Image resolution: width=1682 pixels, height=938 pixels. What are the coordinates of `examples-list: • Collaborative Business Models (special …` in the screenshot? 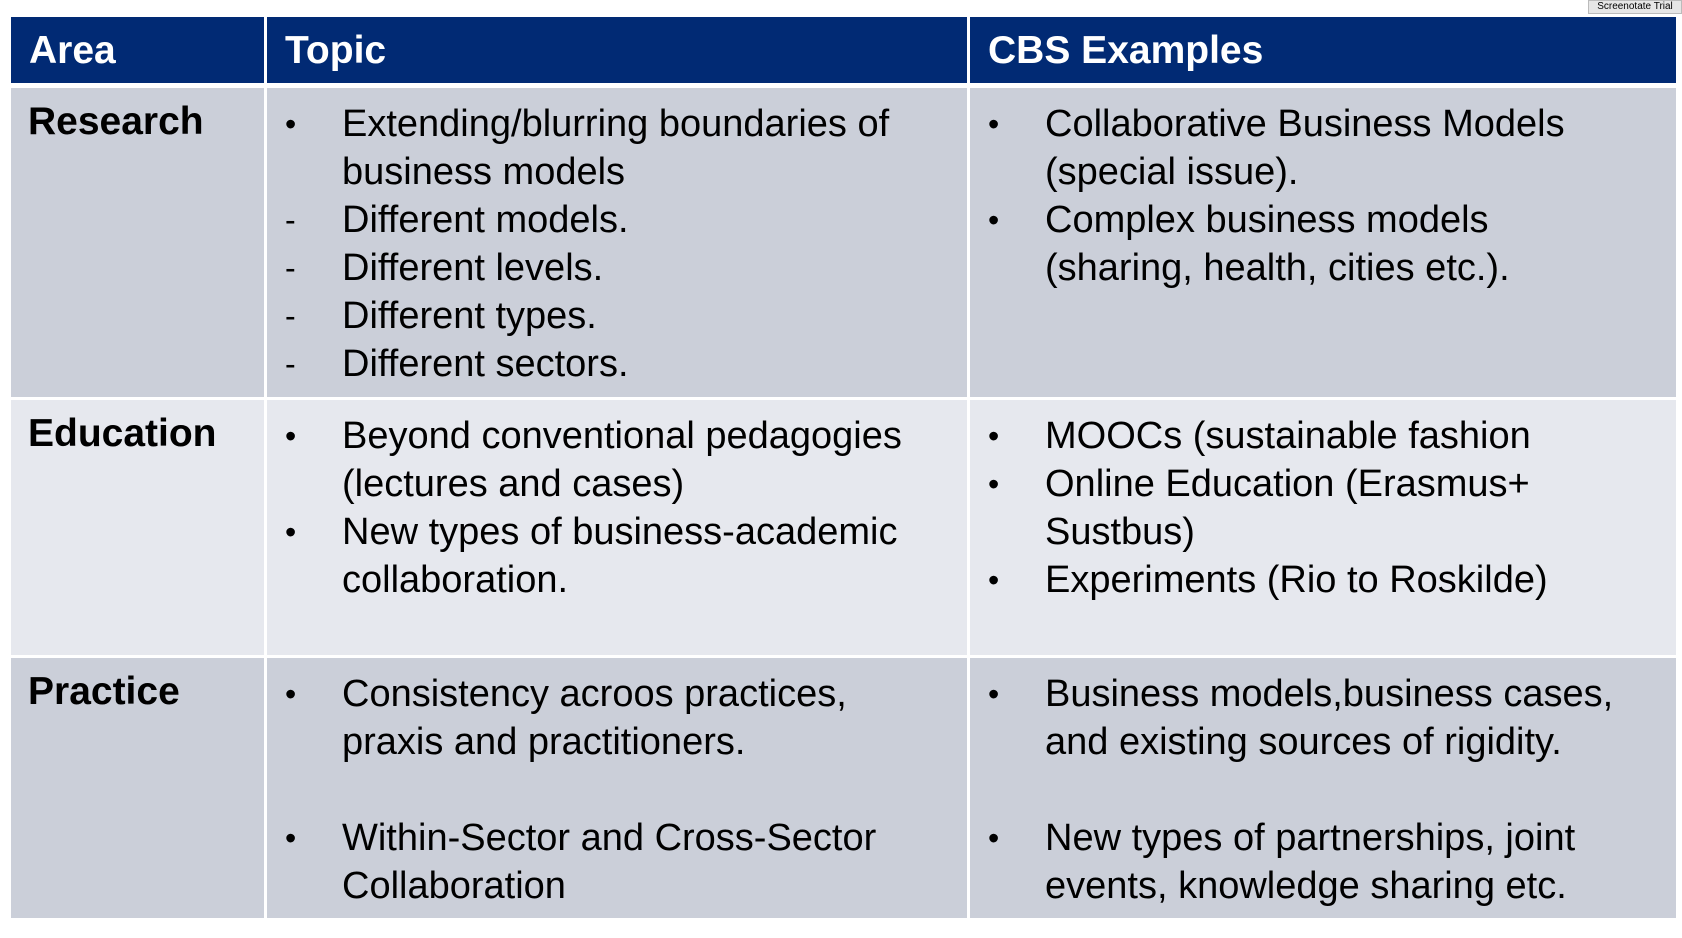 It's located at (1323, 190).